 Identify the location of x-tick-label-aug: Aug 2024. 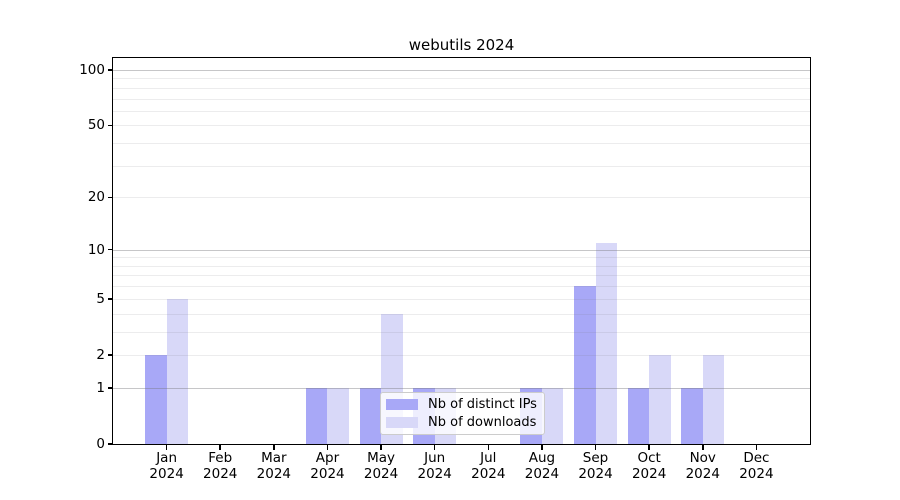
(542, 466).